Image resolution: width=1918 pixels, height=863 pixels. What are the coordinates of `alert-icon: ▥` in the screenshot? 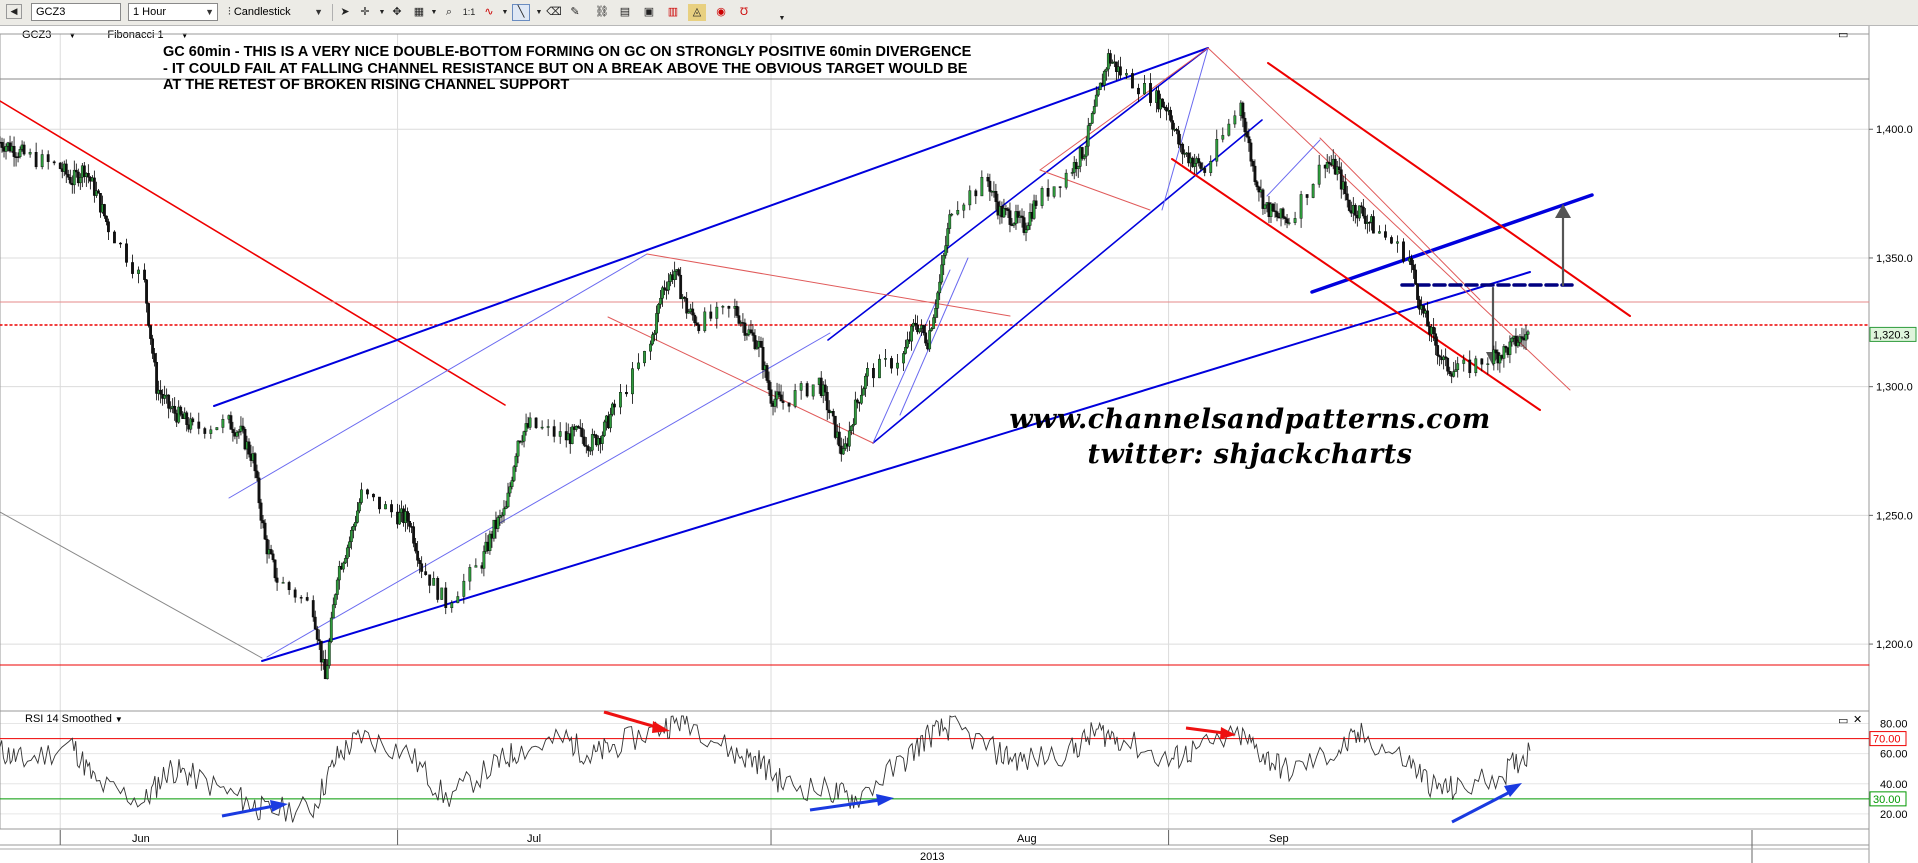 It's located at (673, 12).